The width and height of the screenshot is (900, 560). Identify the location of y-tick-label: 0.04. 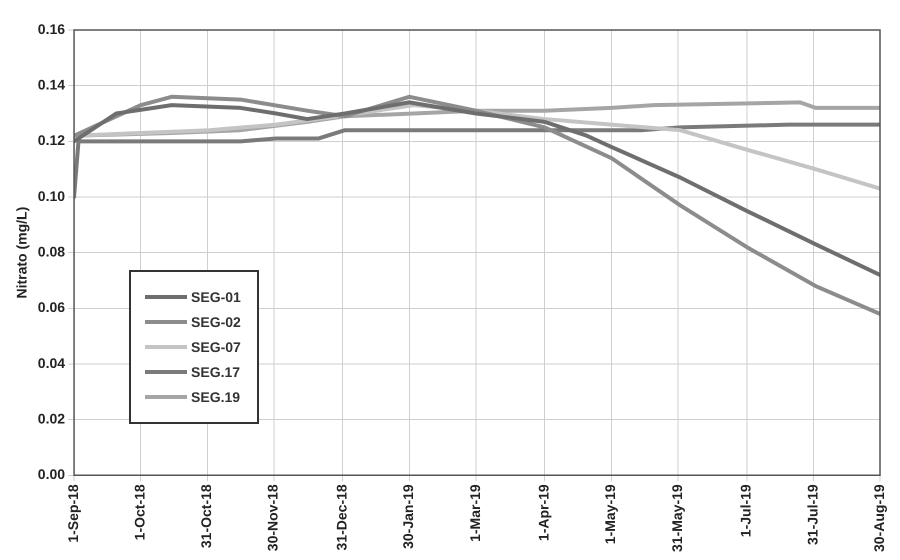
(52, 362).